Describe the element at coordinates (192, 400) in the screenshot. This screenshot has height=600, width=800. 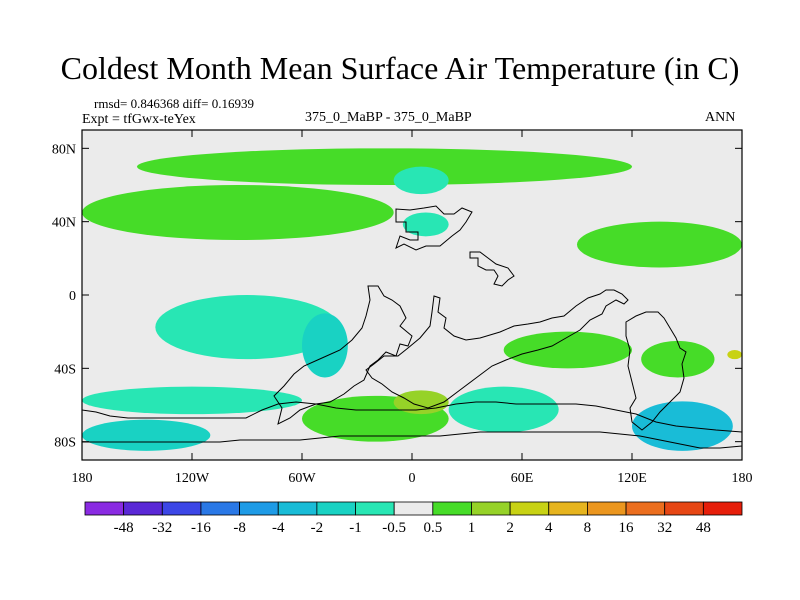
I see `region-southern-ocean-cool` at that location.